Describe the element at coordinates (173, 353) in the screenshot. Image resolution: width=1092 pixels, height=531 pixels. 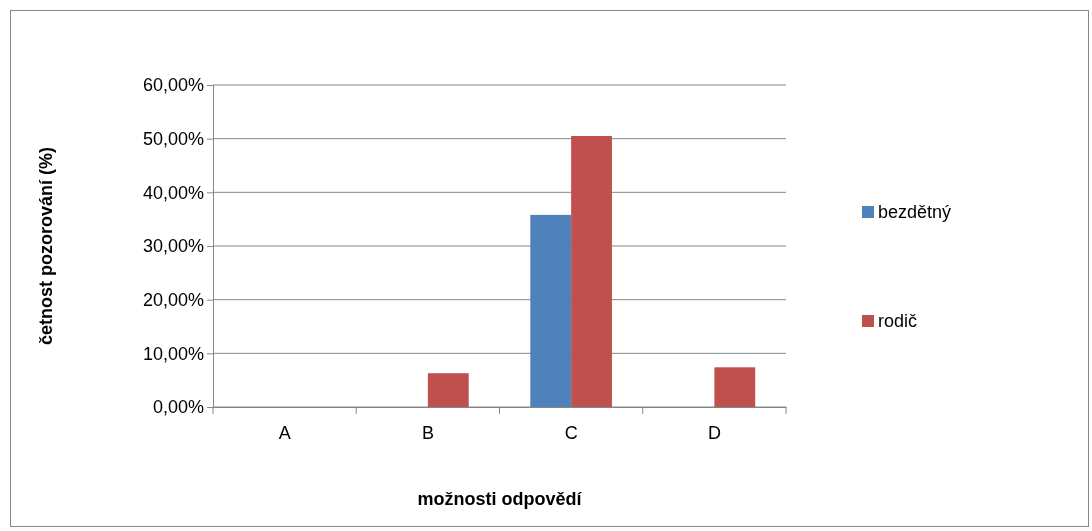
I see `y-tick-label: 10,00%` at that location.